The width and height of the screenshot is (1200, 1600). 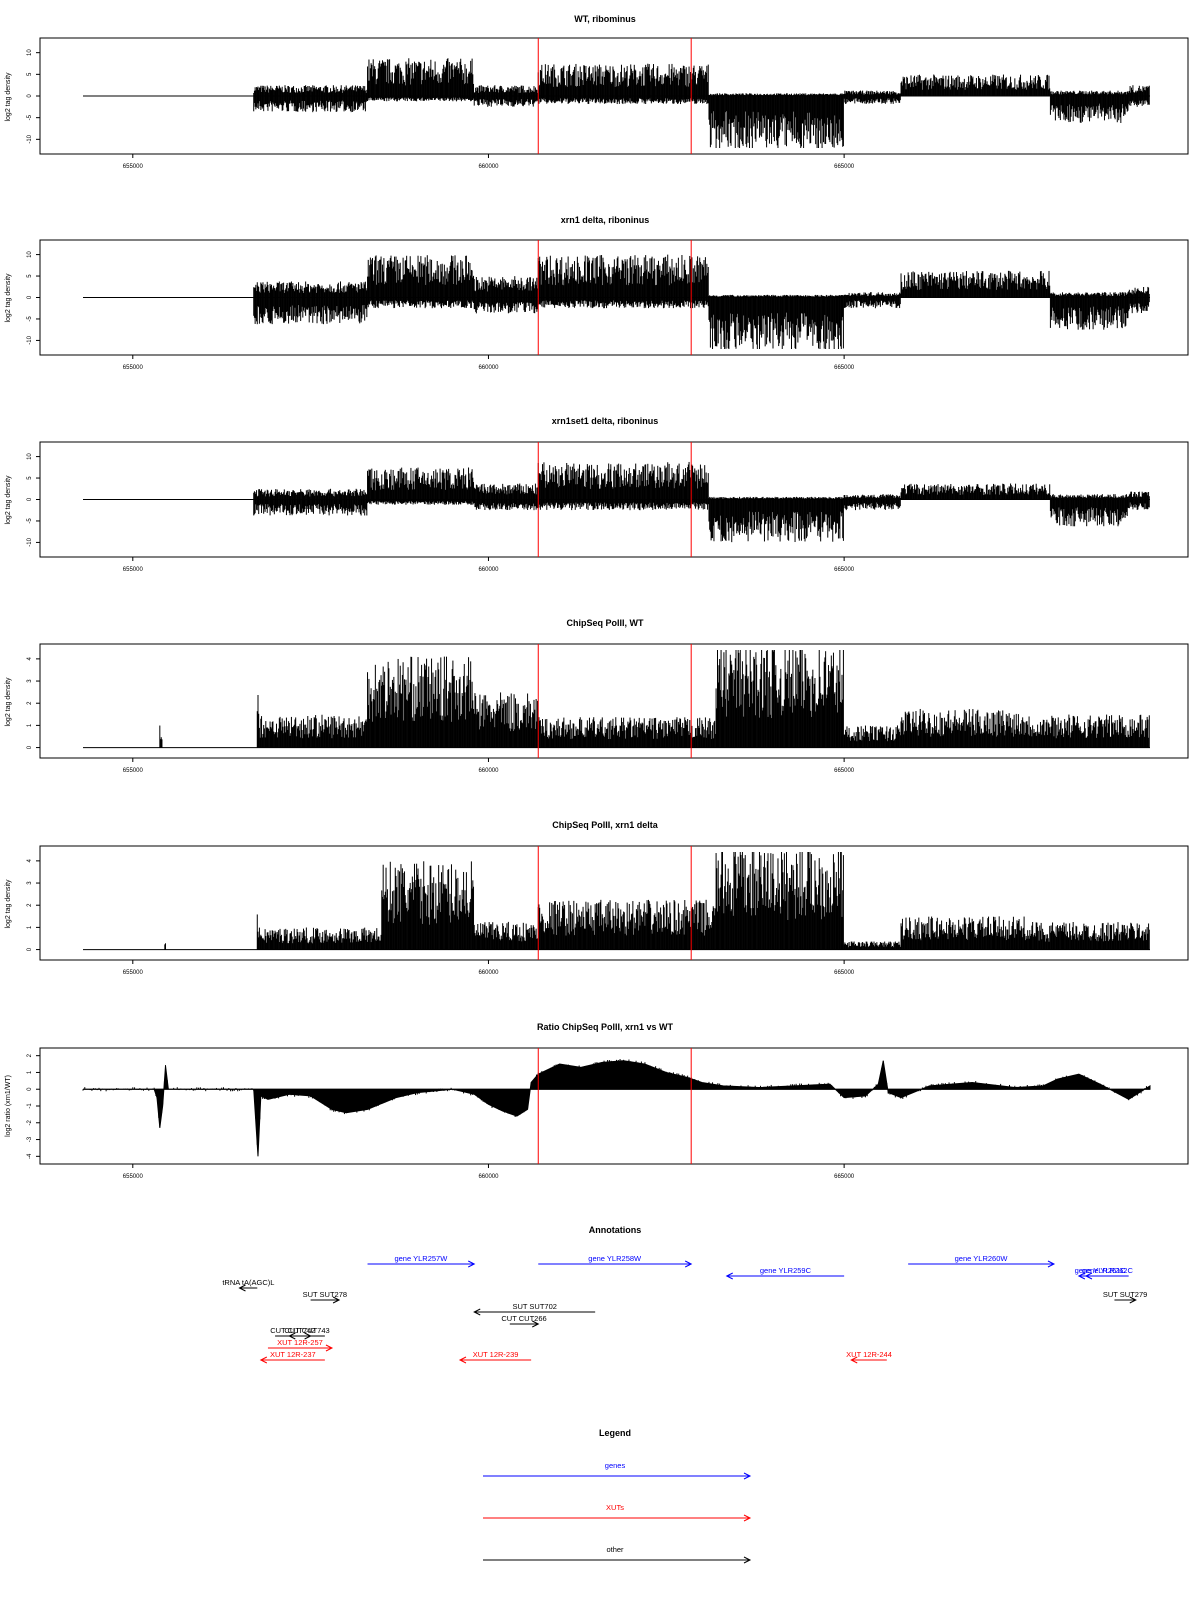 What do you see at coordinates (605, 421) in the screenshot?
I see `panel-title: xrn1set1 delta, riboninus` at bounding box center [605, 421].